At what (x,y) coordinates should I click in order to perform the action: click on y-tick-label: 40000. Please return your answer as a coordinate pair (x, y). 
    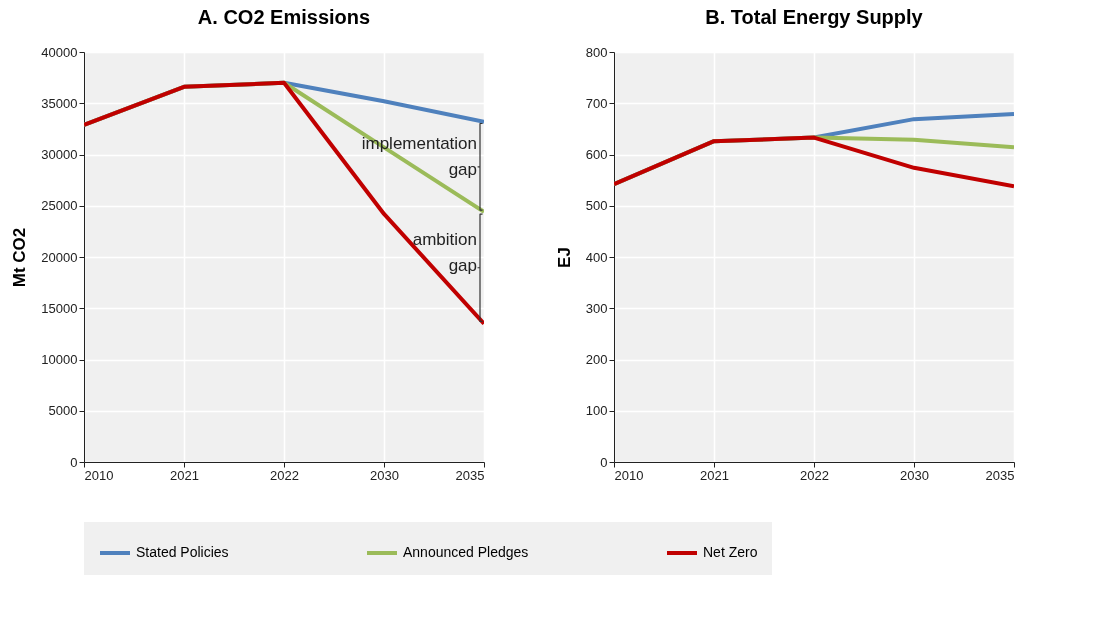
    Looking at the image, I should click on (59, 52).